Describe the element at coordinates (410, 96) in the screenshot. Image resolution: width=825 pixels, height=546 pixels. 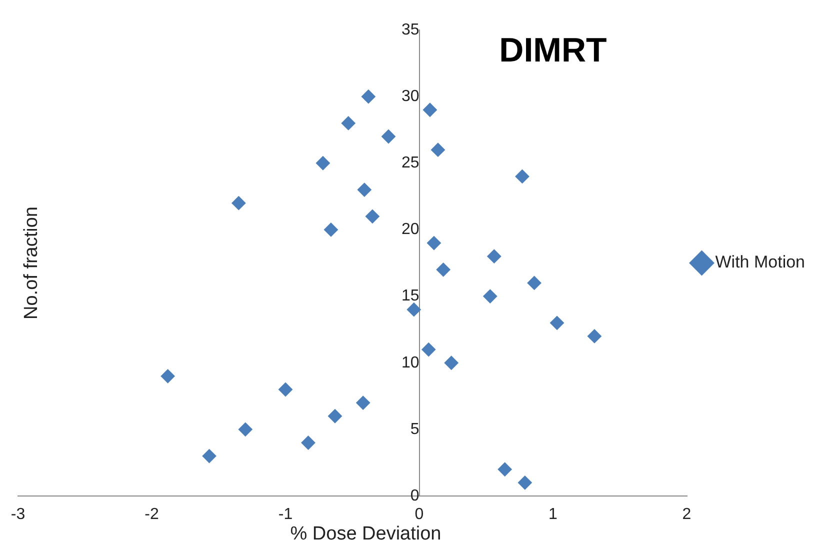
I see `y-tick-label: 30` at that location.